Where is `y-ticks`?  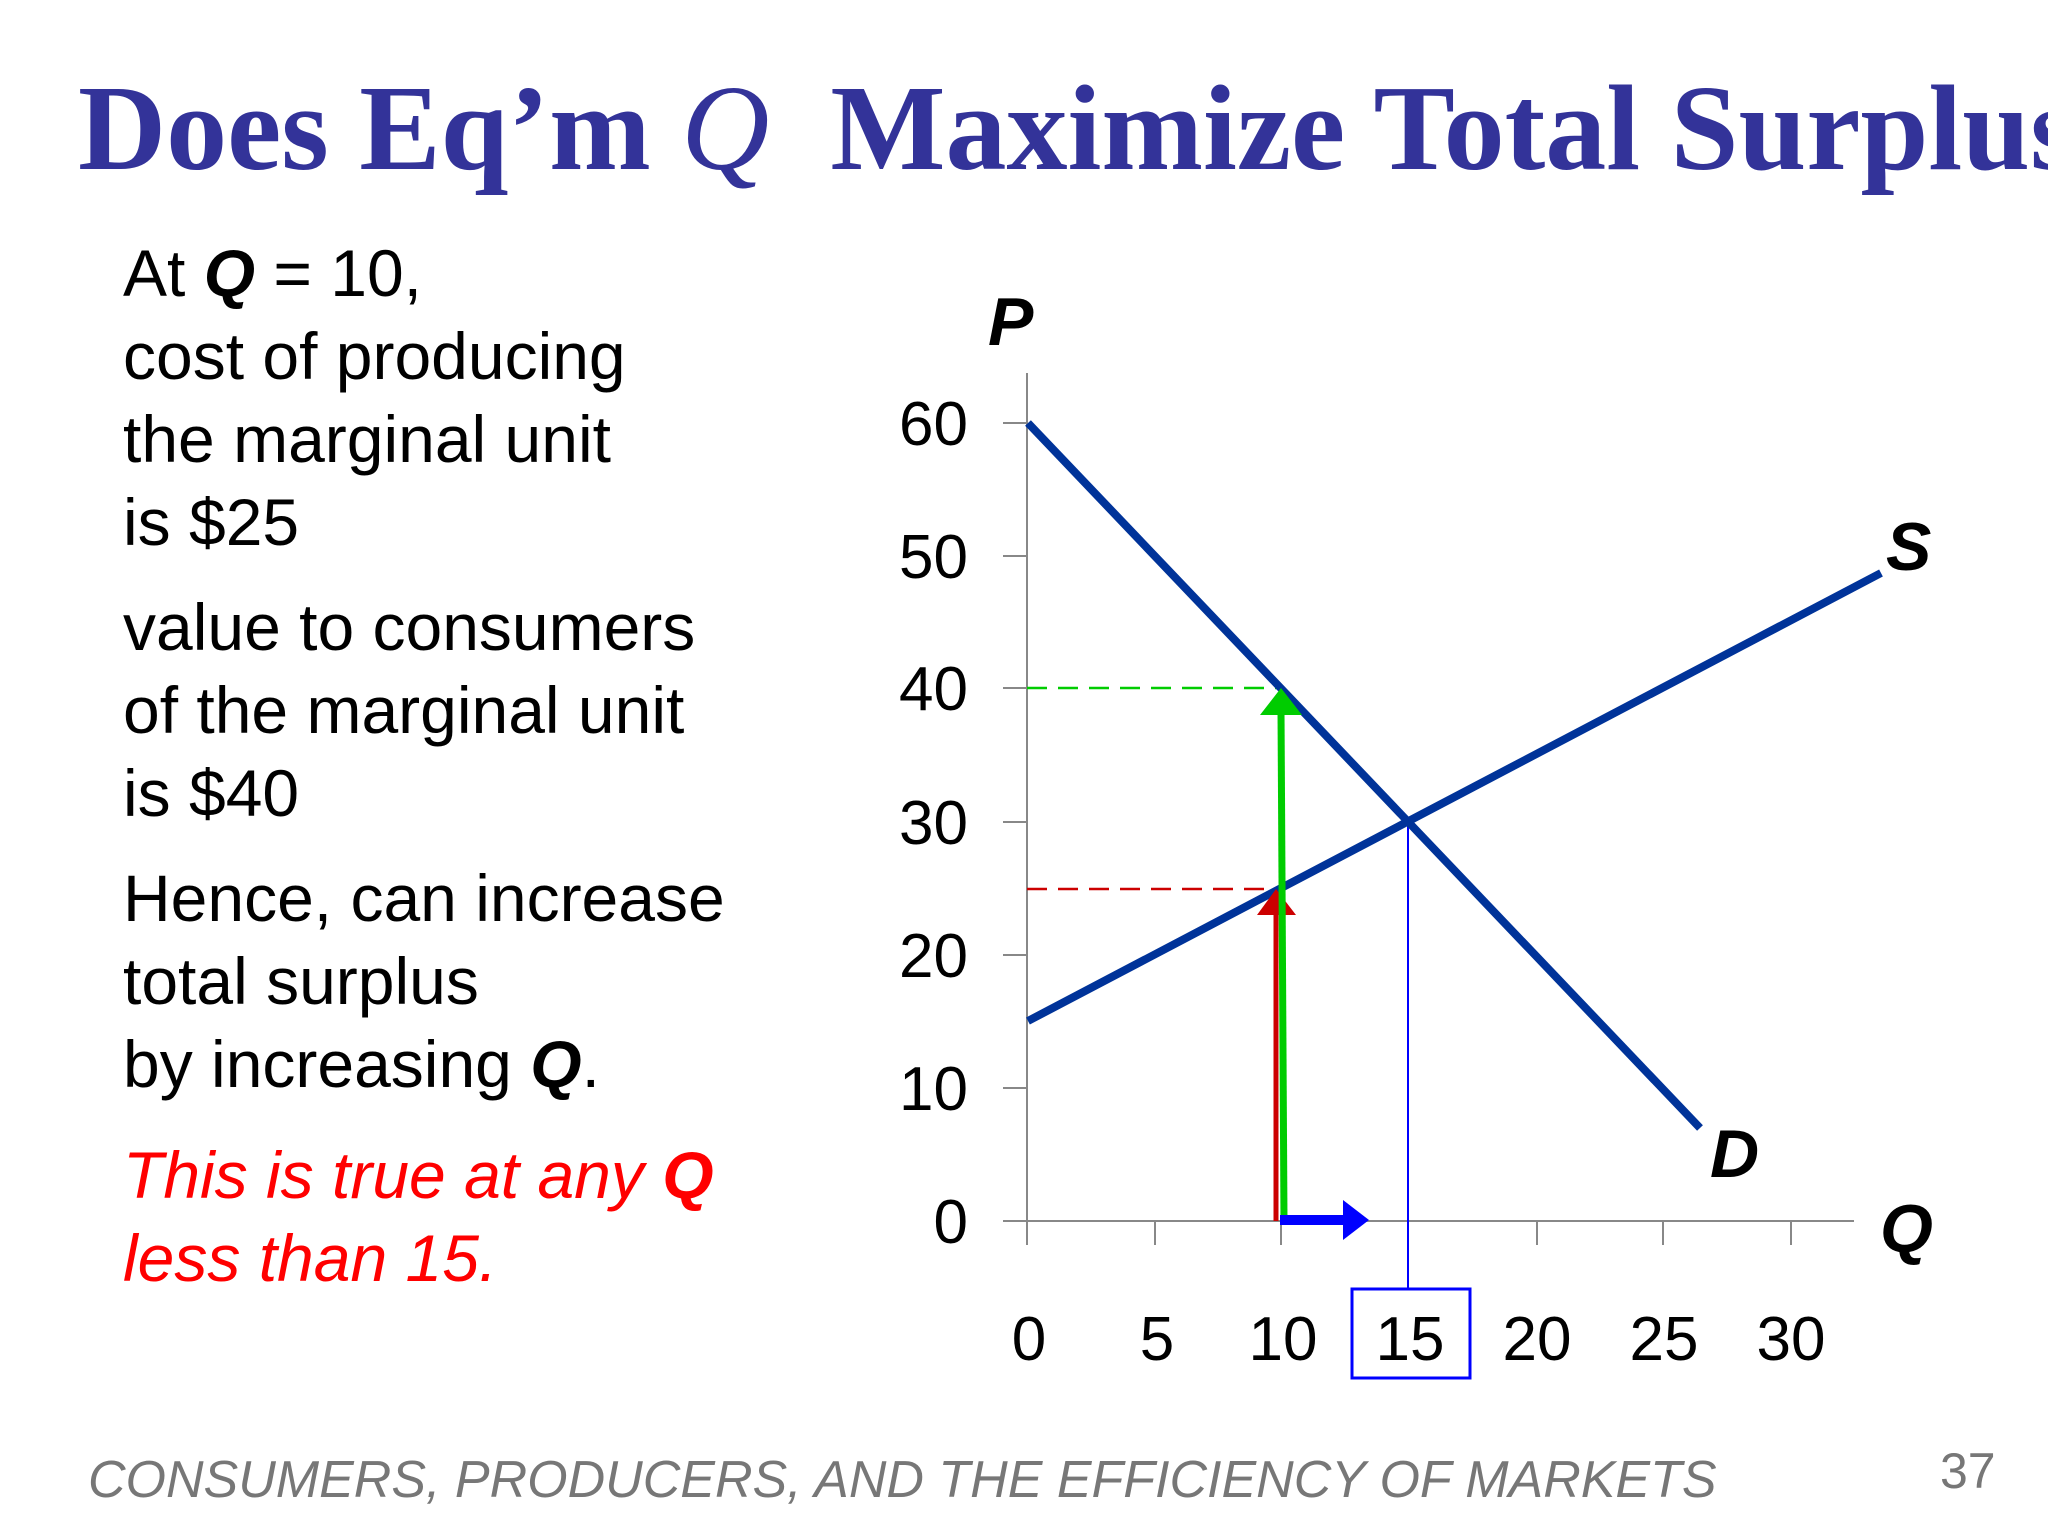
y-ticks is located at coordinates (1015, 755).